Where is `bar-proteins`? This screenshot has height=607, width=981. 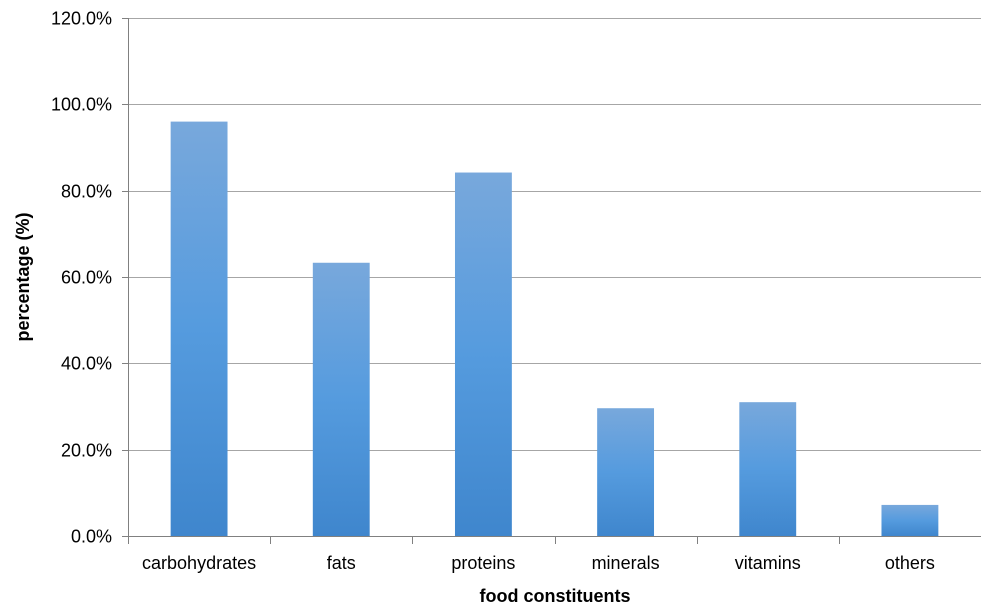 bar-proteins is located at coordinates (483, 354).